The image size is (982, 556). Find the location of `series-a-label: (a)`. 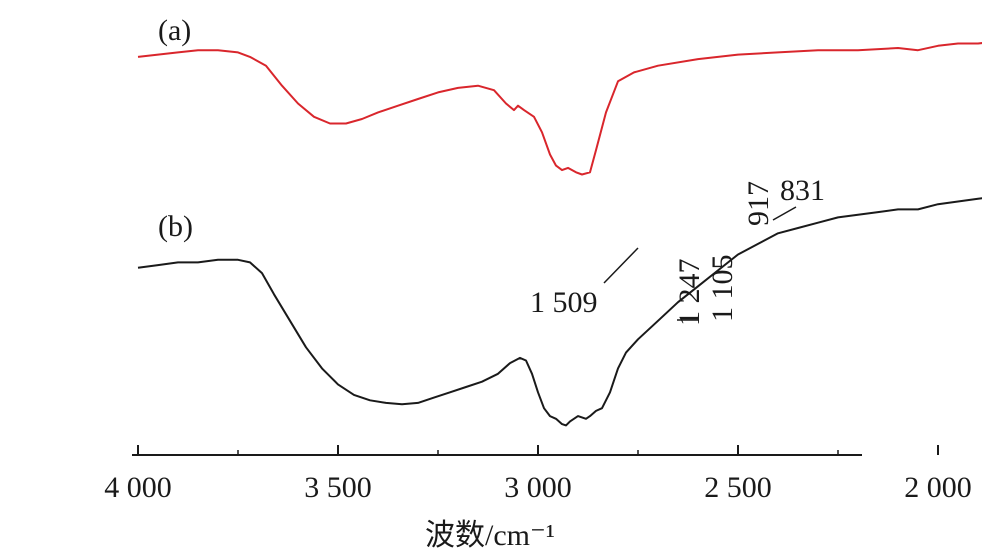

series-a-label: (a) is located at coordinates (174, 30).